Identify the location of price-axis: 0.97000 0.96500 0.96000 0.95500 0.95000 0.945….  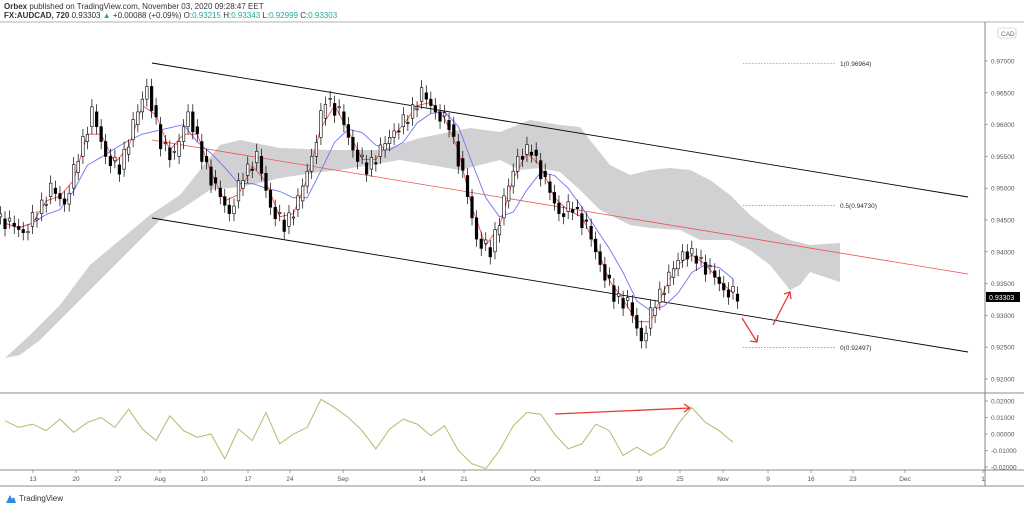
(1000, 221).